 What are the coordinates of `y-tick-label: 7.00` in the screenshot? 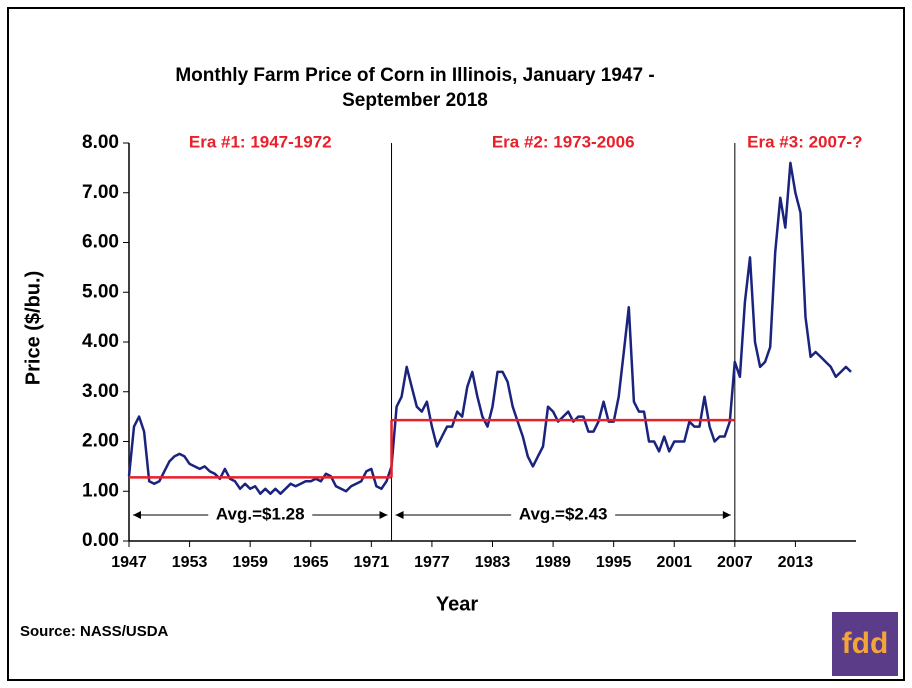 It's located at (100, 192).